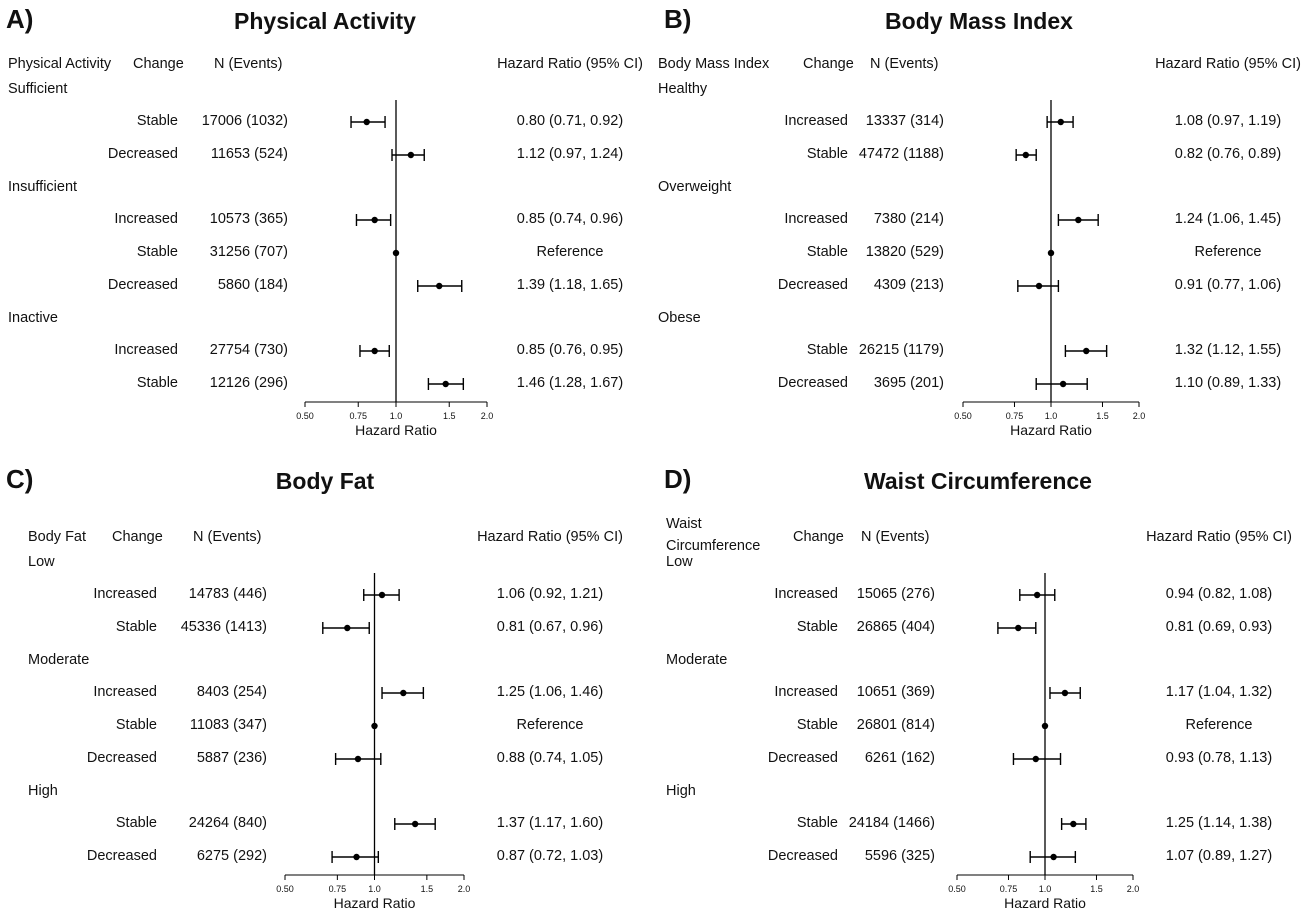 The image size is (1312, 920). I want to click on row-n-events: 26801 (814), so click(895, 725).